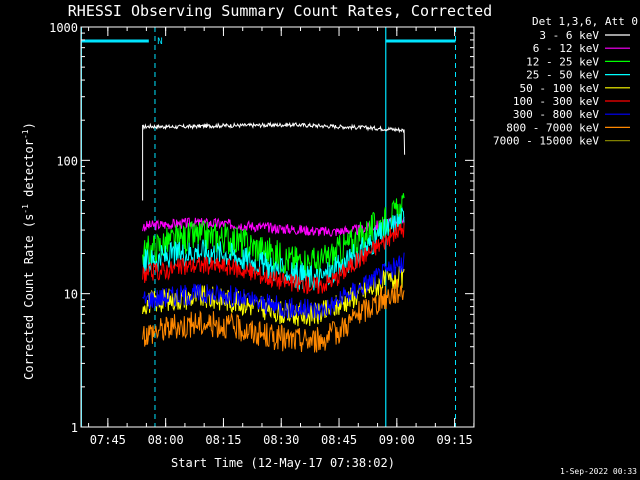  Describe the element at coordinates (29, 297) in the screenshot. I see `y-axis-label-main: Corrected Count Rate (s` at that location.